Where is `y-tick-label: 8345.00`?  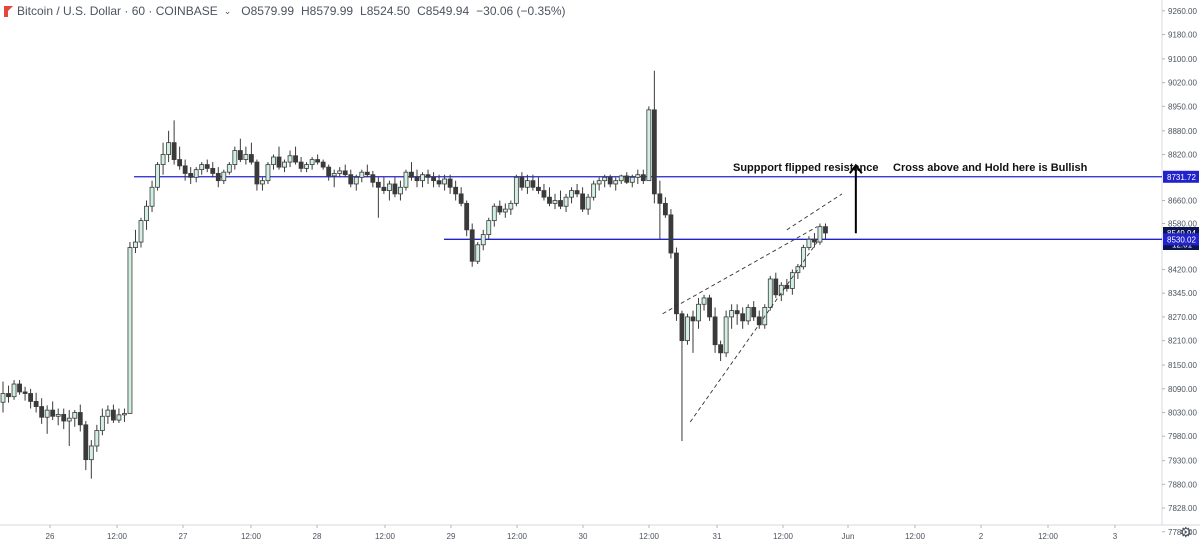
y-tick-label: 8345.00 is located at coordinates (1182, 293).